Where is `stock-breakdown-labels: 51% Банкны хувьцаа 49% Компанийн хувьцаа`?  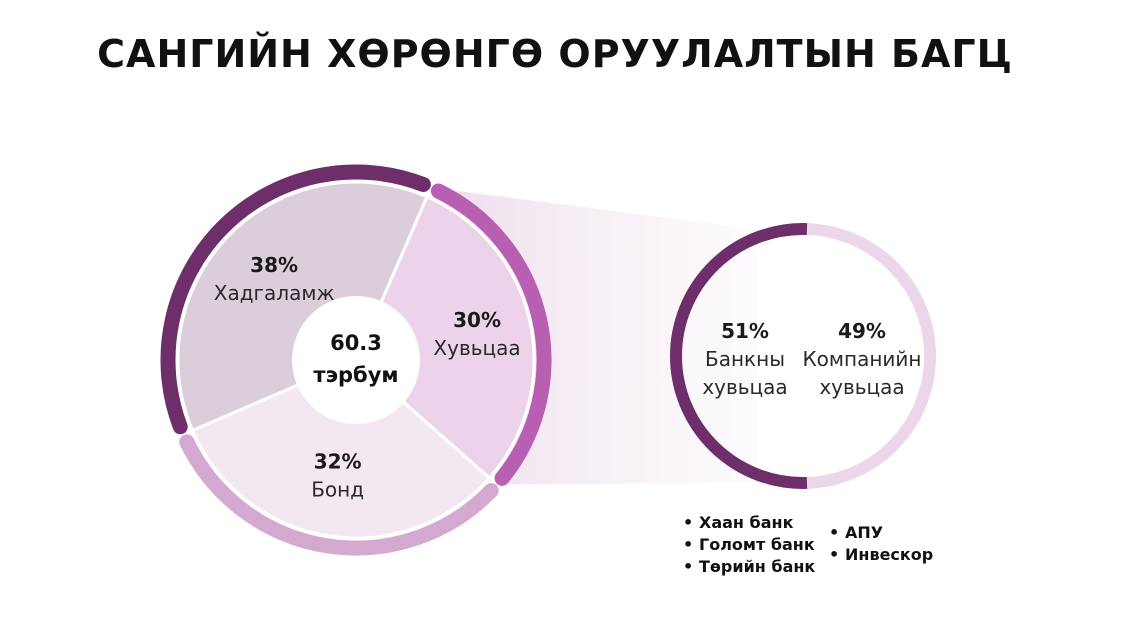
stock-breakdown-labels: 51% Банкны хувьцаа 49% Компанийн хувьцаа is located at coordinates (811, 359).